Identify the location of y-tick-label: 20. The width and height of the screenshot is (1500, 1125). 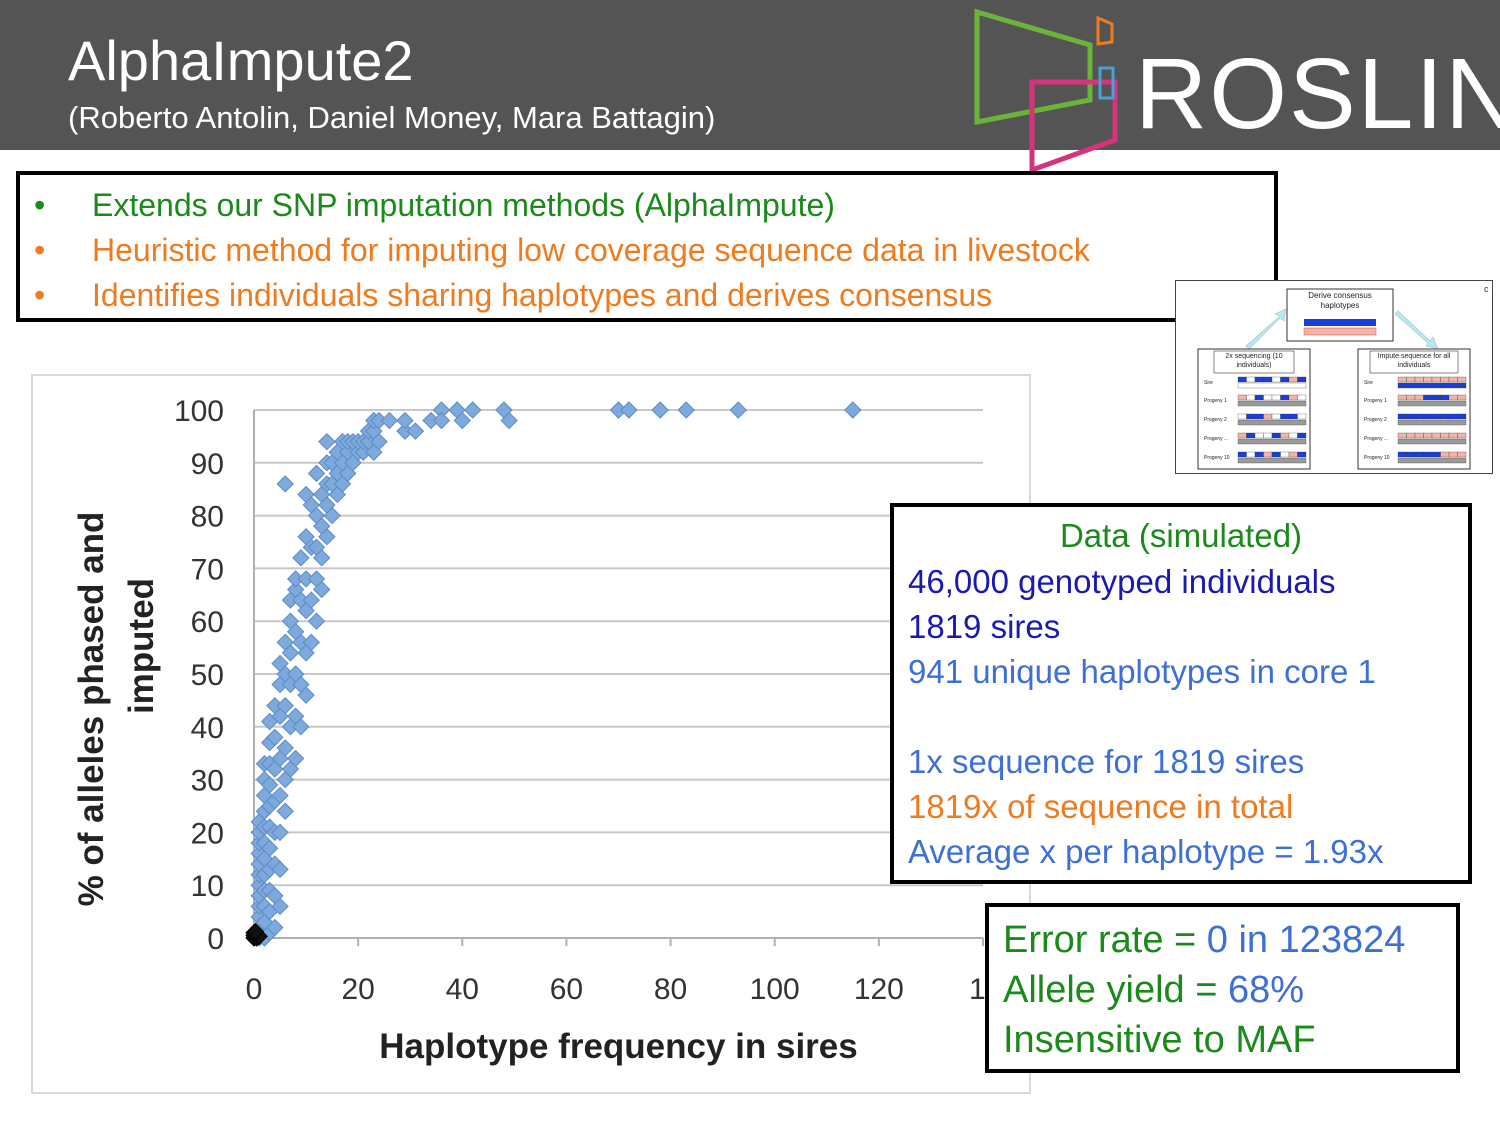
(207, 833).